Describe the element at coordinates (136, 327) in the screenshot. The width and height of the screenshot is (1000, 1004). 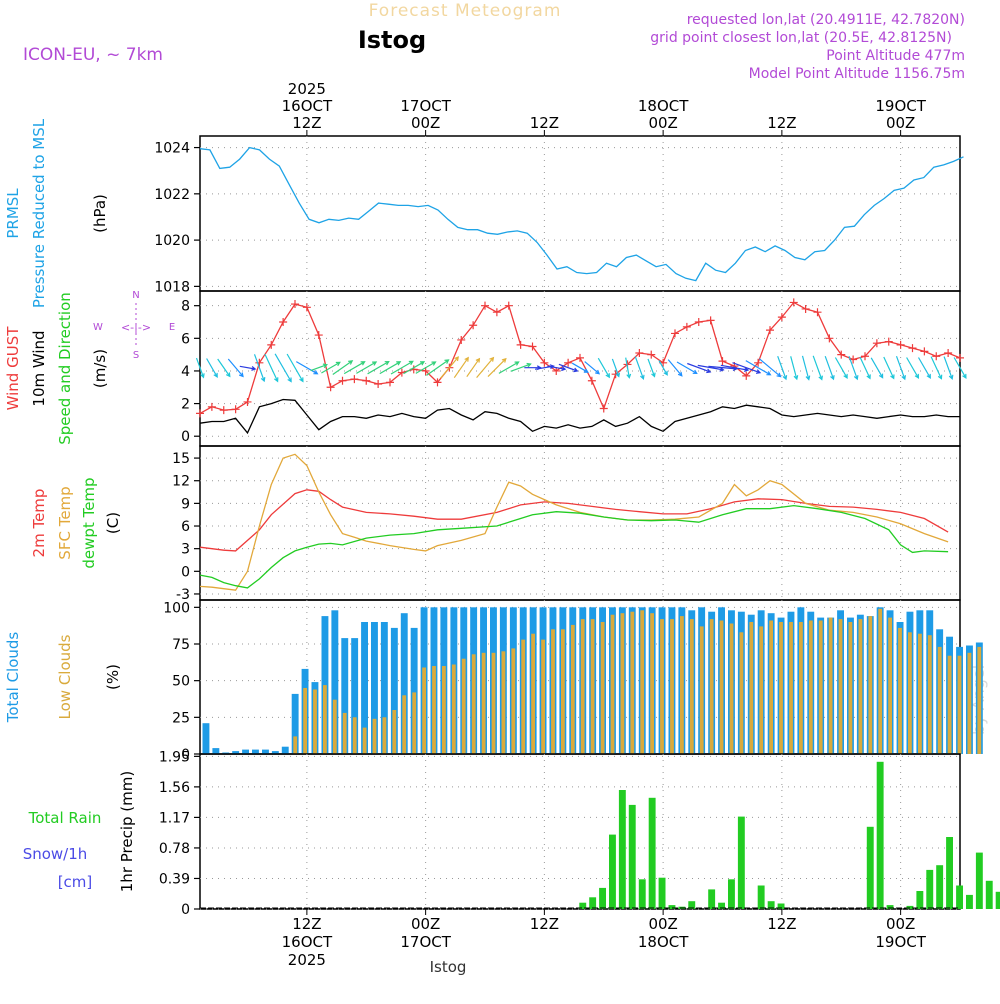
I see `compass-arrows: <-|->` at that location.